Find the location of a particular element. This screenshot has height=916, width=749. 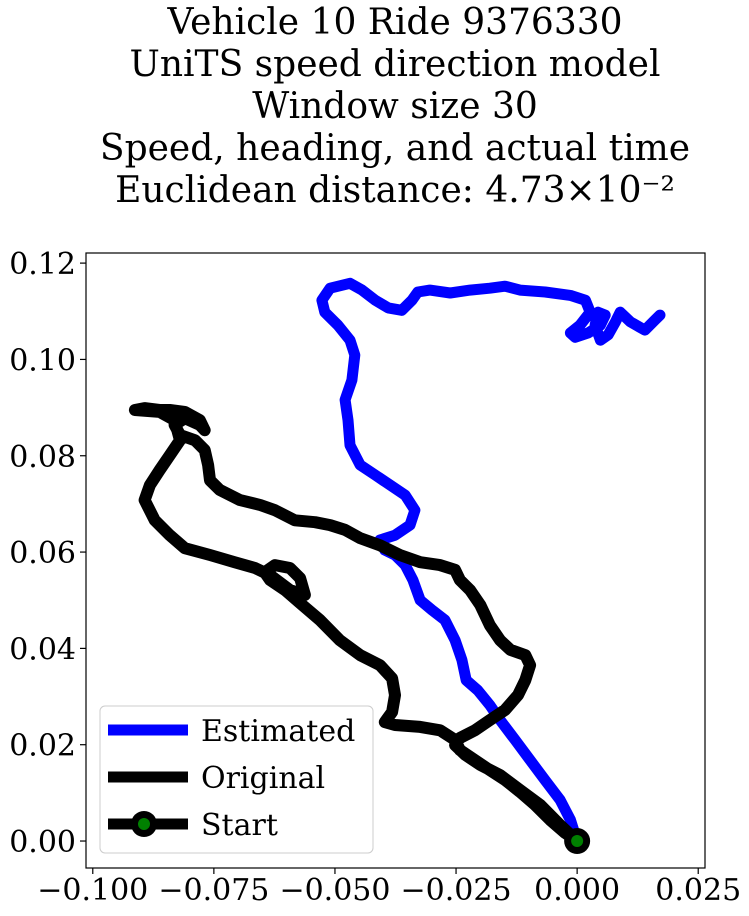

legend-box is located at coordinates (236, 779).